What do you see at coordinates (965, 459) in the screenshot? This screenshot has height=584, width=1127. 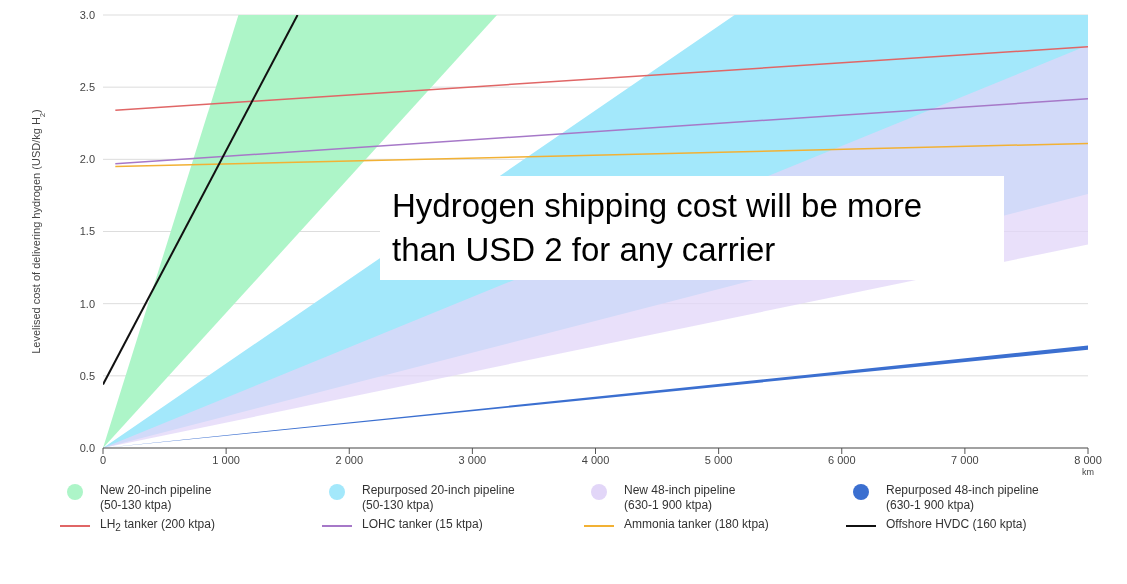 I see `x-tick-label: 7 000` at bounding box center [965, 459].